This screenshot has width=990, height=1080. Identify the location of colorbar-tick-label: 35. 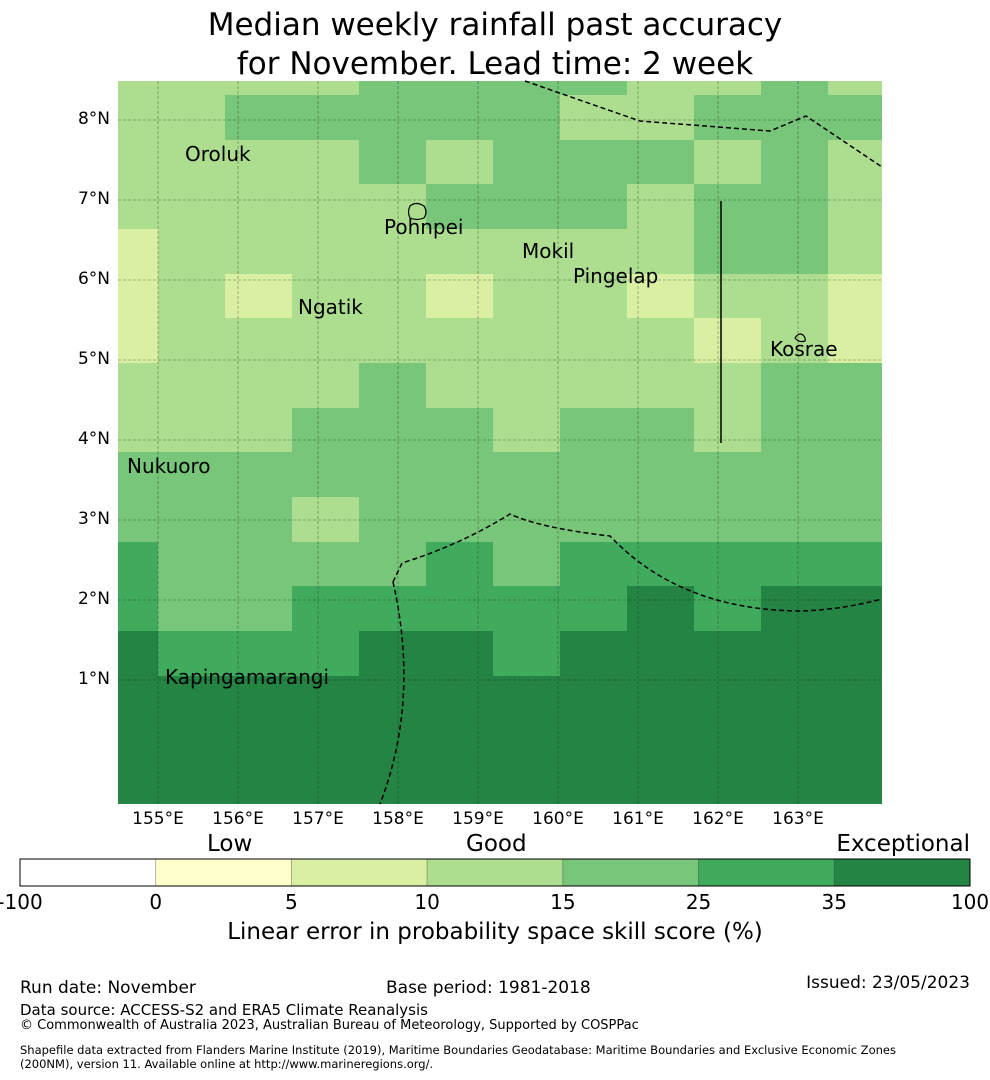
(834, 902).